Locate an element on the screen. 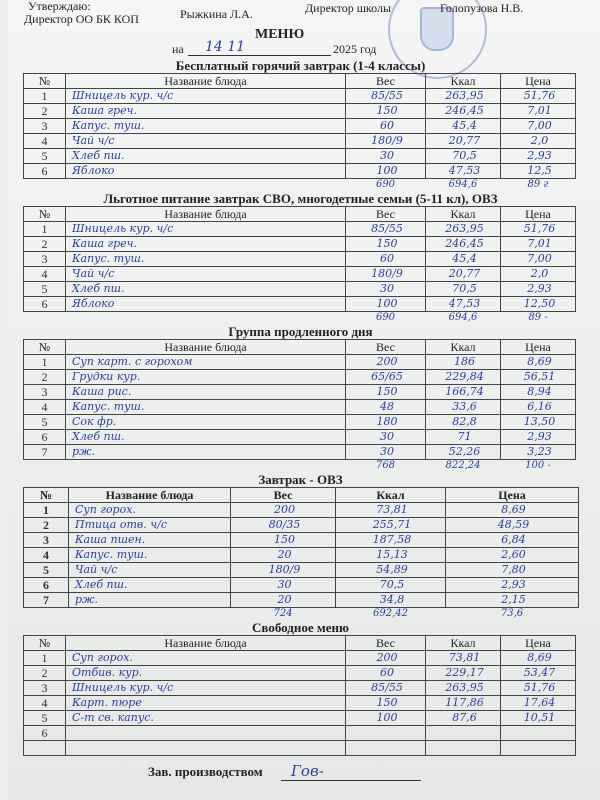 This screenshot has width=600, height=800. cell-kcal is located at coordinates (463, 733).